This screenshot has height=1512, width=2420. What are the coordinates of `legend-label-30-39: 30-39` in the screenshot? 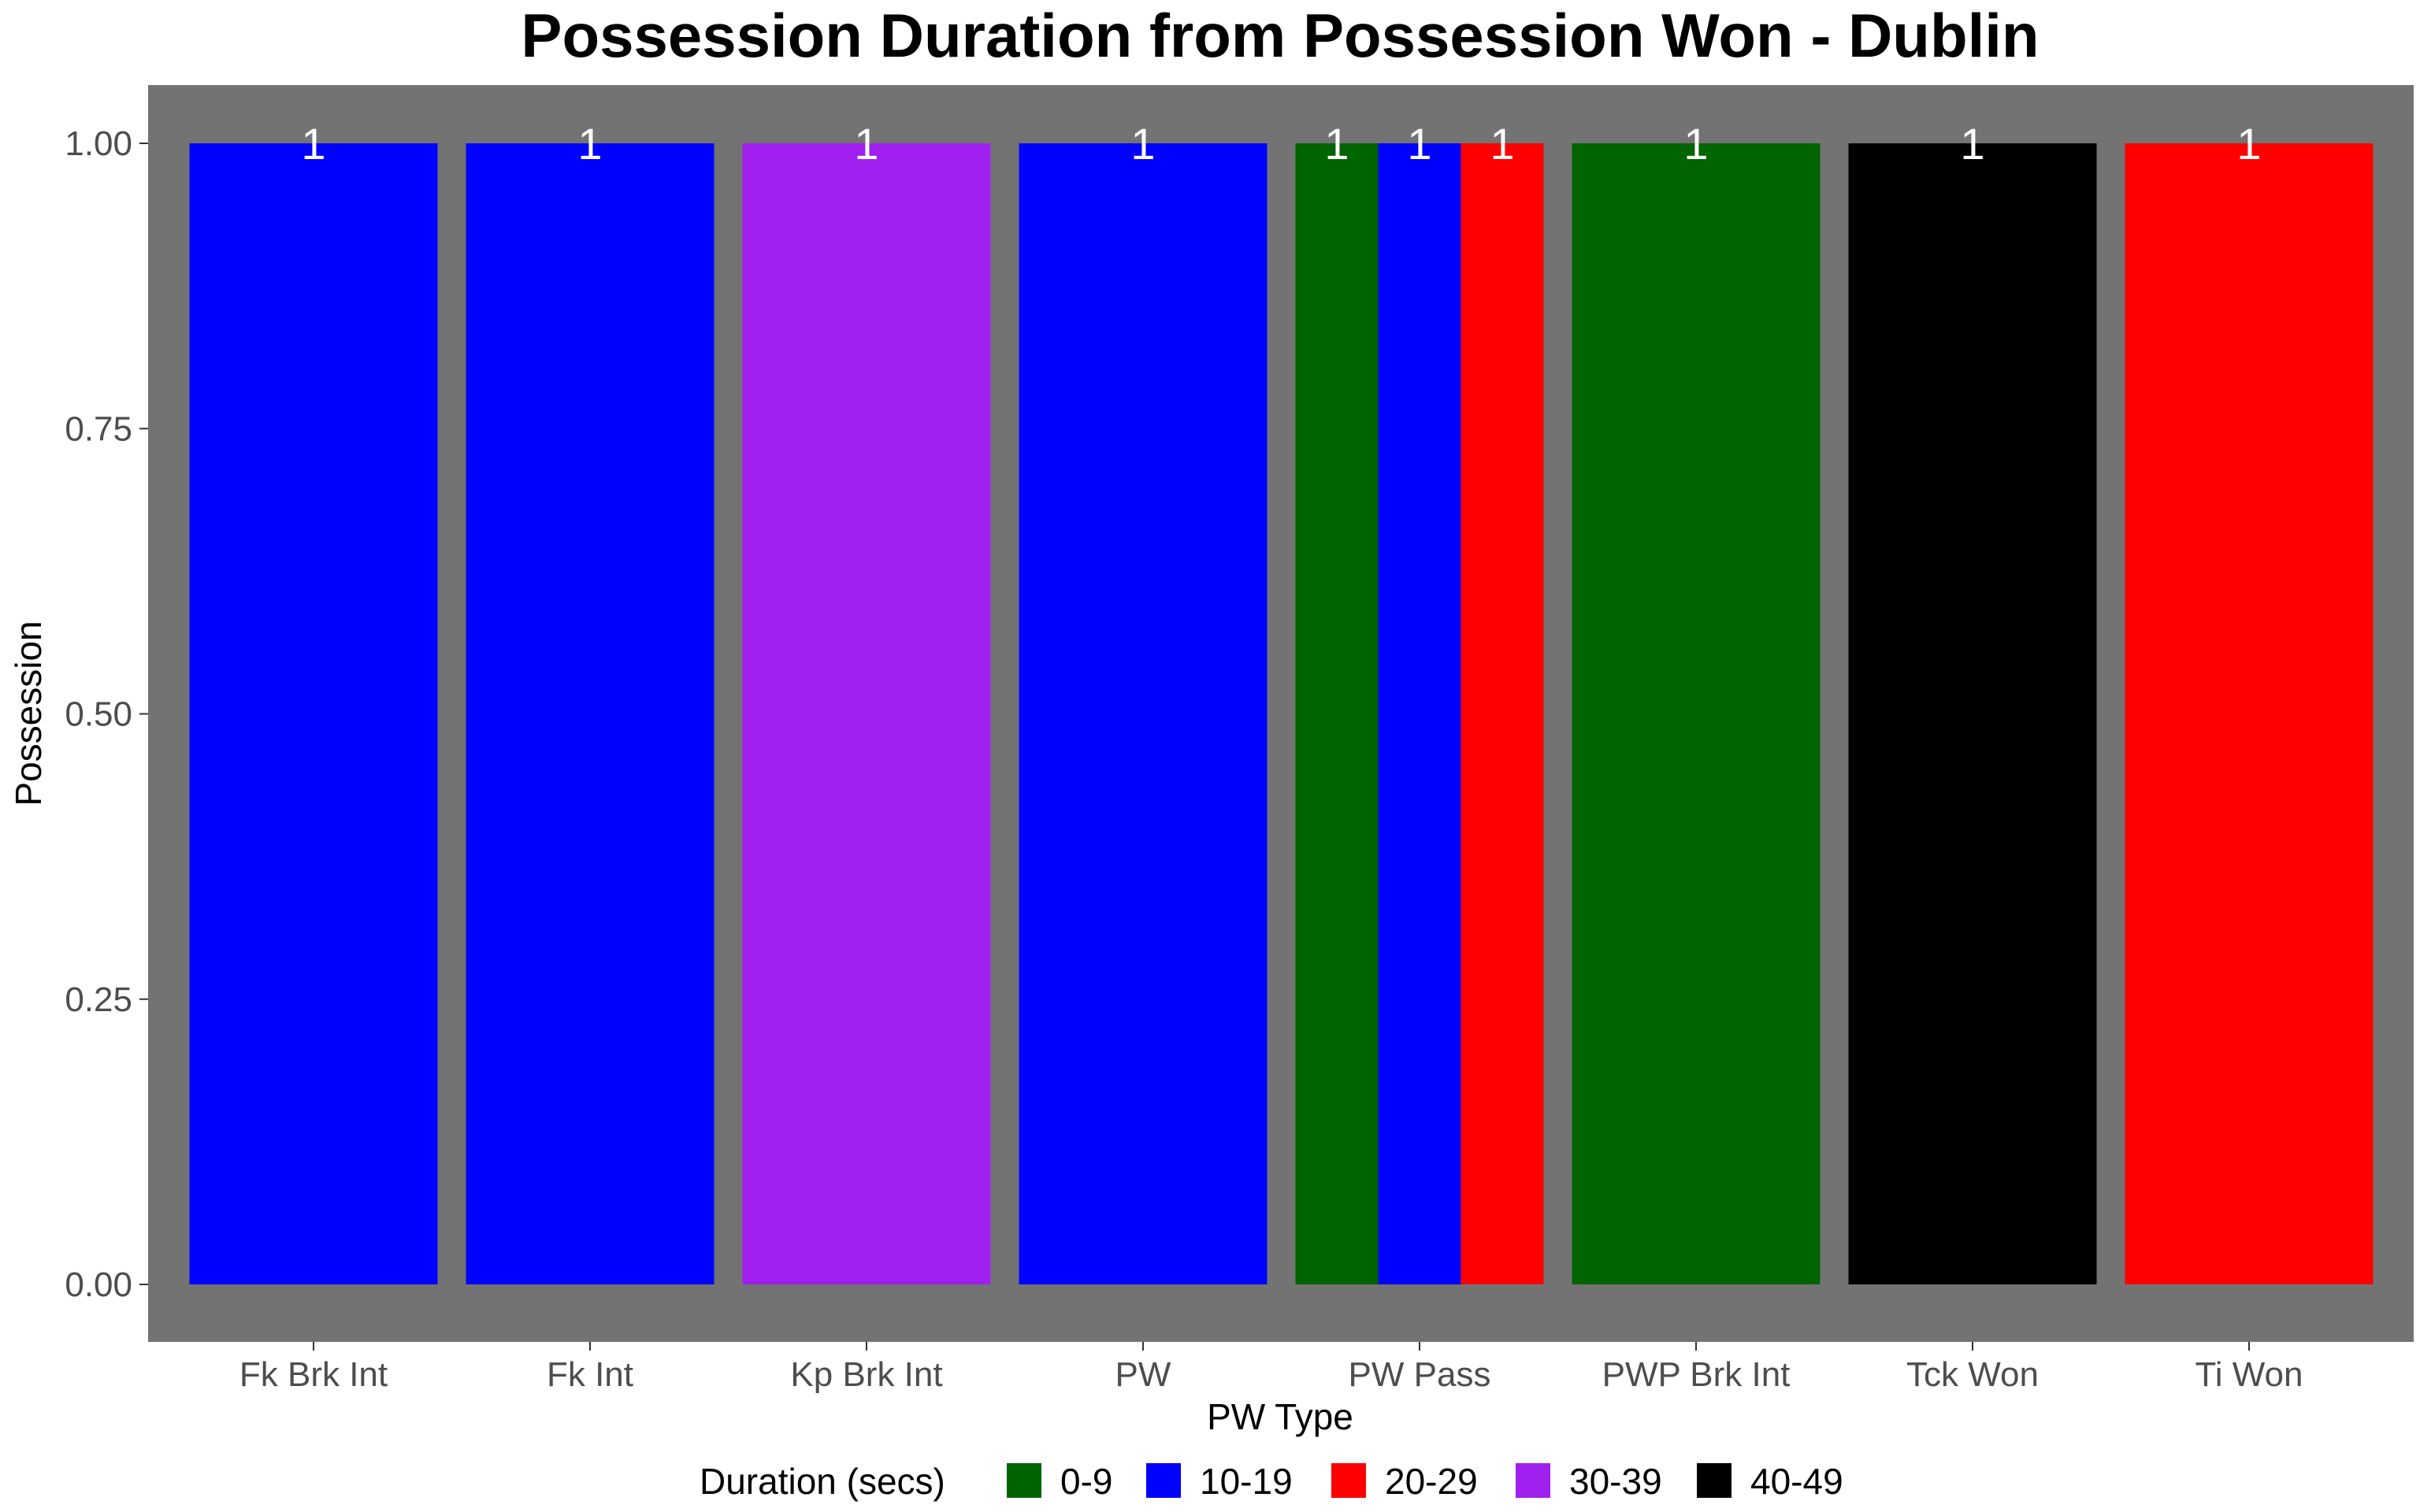 It's located at (1615, 1481).